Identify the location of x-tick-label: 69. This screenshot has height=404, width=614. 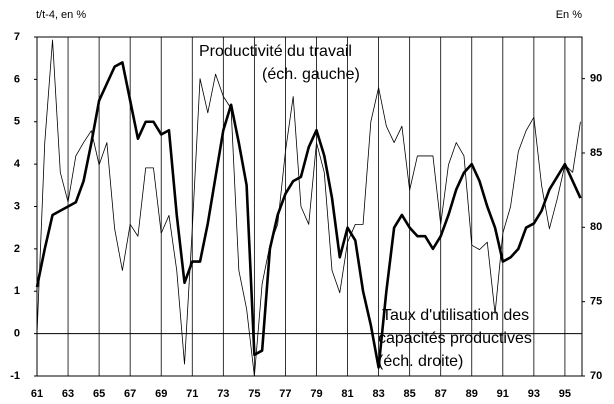
(161, 394).